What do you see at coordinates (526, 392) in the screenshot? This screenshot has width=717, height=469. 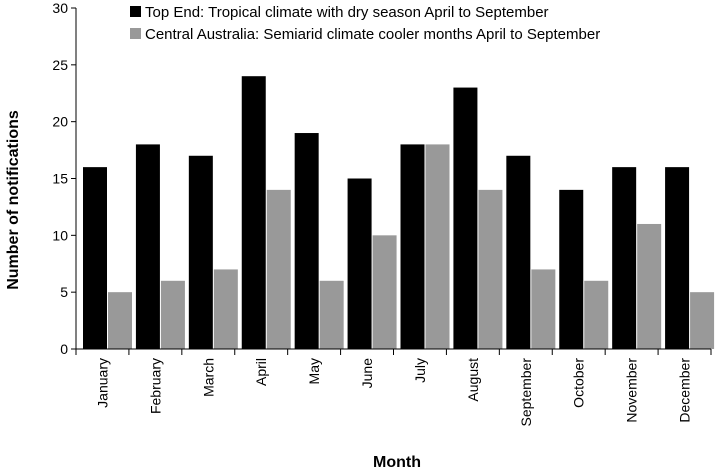 I see `x-tick-label: September` at bounding box center [526, 392].